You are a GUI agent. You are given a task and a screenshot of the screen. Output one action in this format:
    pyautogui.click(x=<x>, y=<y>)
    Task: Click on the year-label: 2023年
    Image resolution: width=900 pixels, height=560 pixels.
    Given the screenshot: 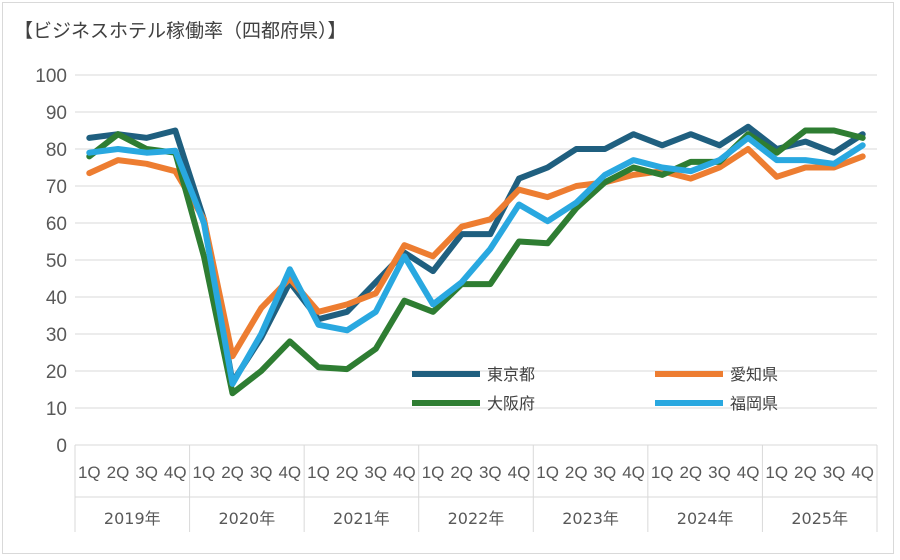 What is the action you would take?
    pyautogui.click(x=590, y=518)
    